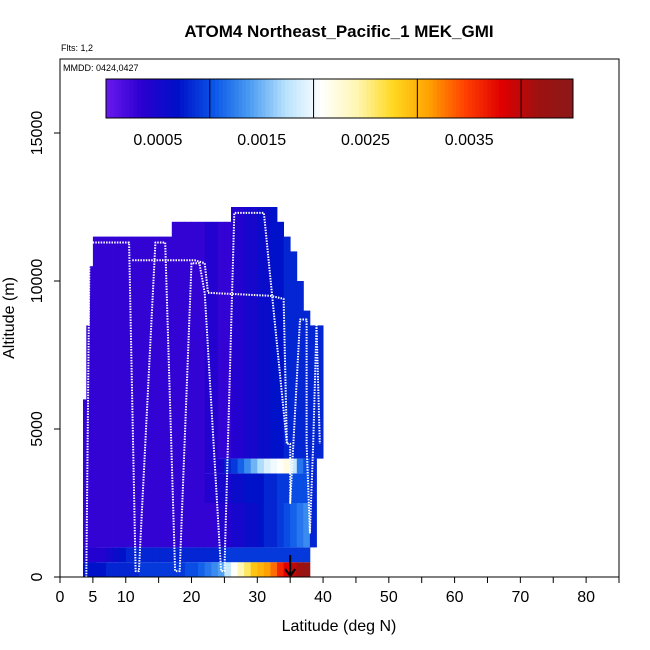  I want to click on y-tick-label: 15000, so click(37, 133).